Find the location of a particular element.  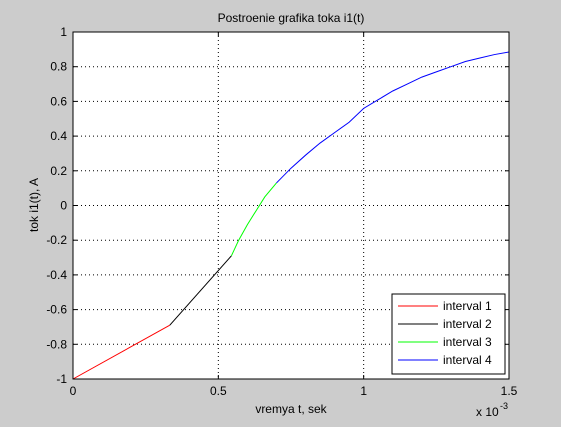

y-tick-label: -0.8 is located at coordinates (56, 344).